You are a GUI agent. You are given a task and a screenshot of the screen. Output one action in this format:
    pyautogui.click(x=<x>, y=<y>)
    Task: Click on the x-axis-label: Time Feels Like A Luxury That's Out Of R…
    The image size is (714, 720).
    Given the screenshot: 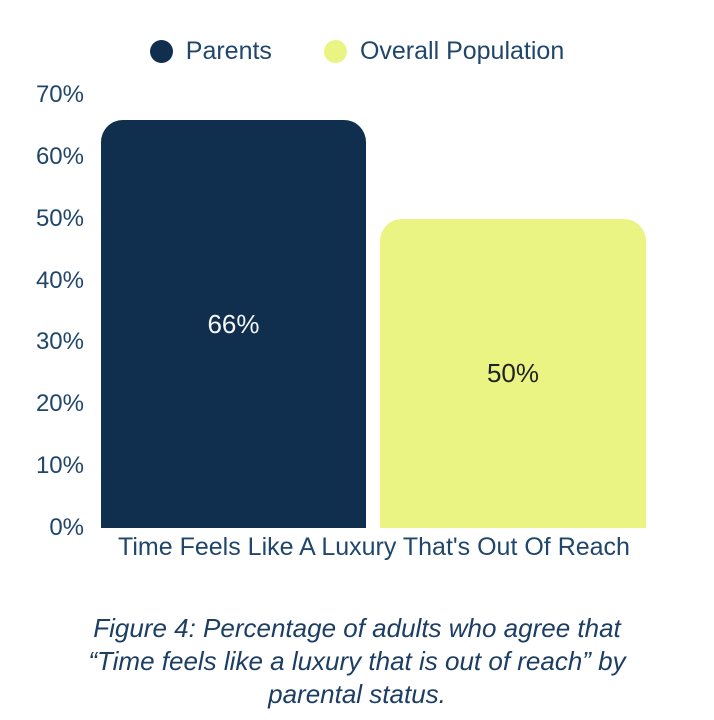 What is the action you would take?
    pyautogui.click(x=374, y=547)
    